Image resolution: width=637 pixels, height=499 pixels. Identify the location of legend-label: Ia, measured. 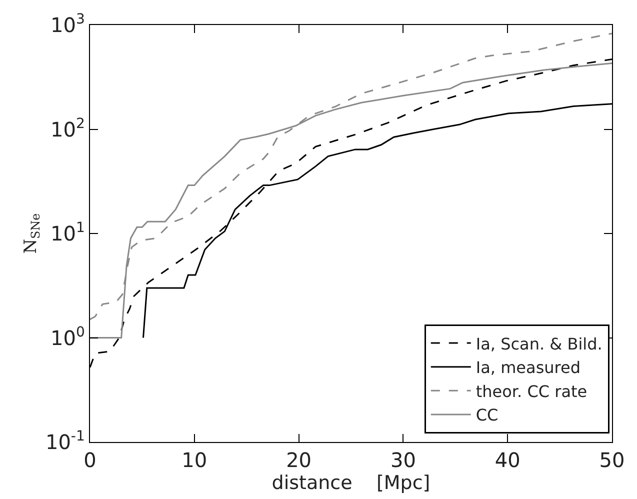
(528, 368).